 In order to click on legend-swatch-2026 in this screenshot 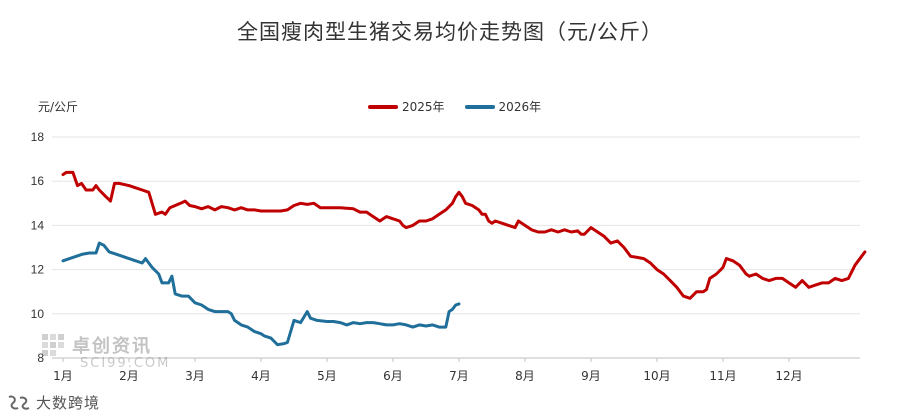, I will do `click(479, 106)`.